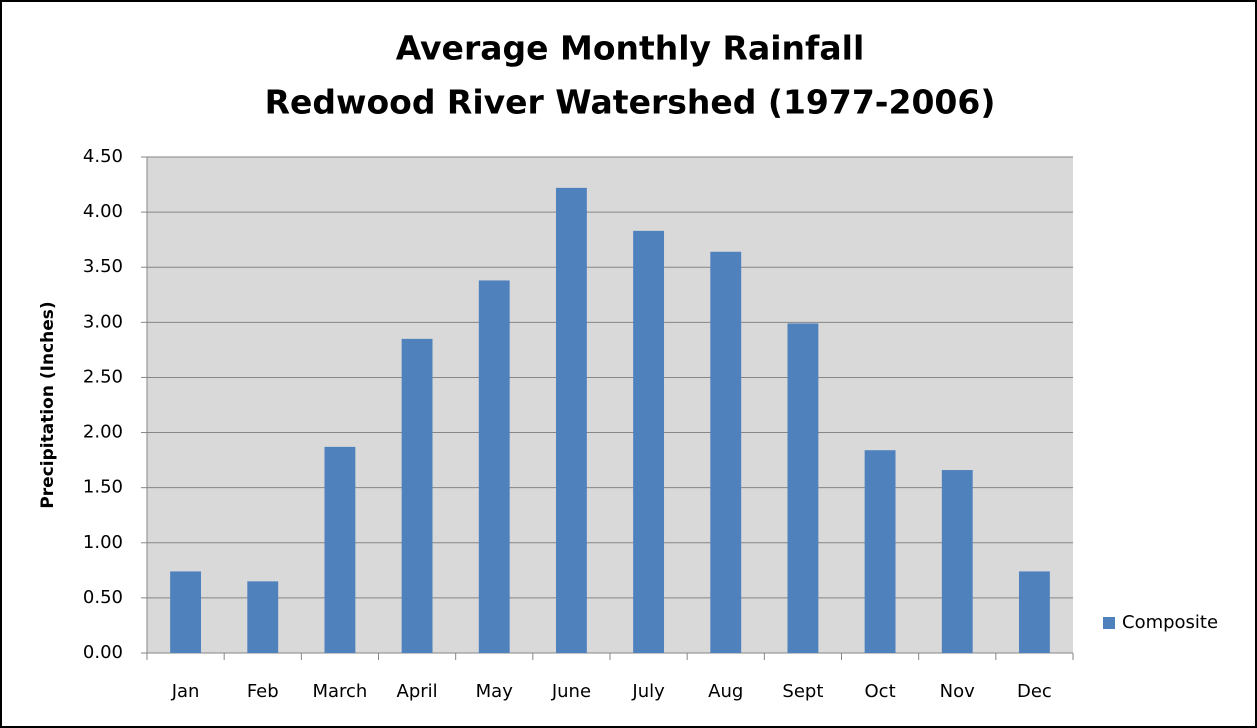  I want to click on y-tick-label: 1.50, so click(103, 487).